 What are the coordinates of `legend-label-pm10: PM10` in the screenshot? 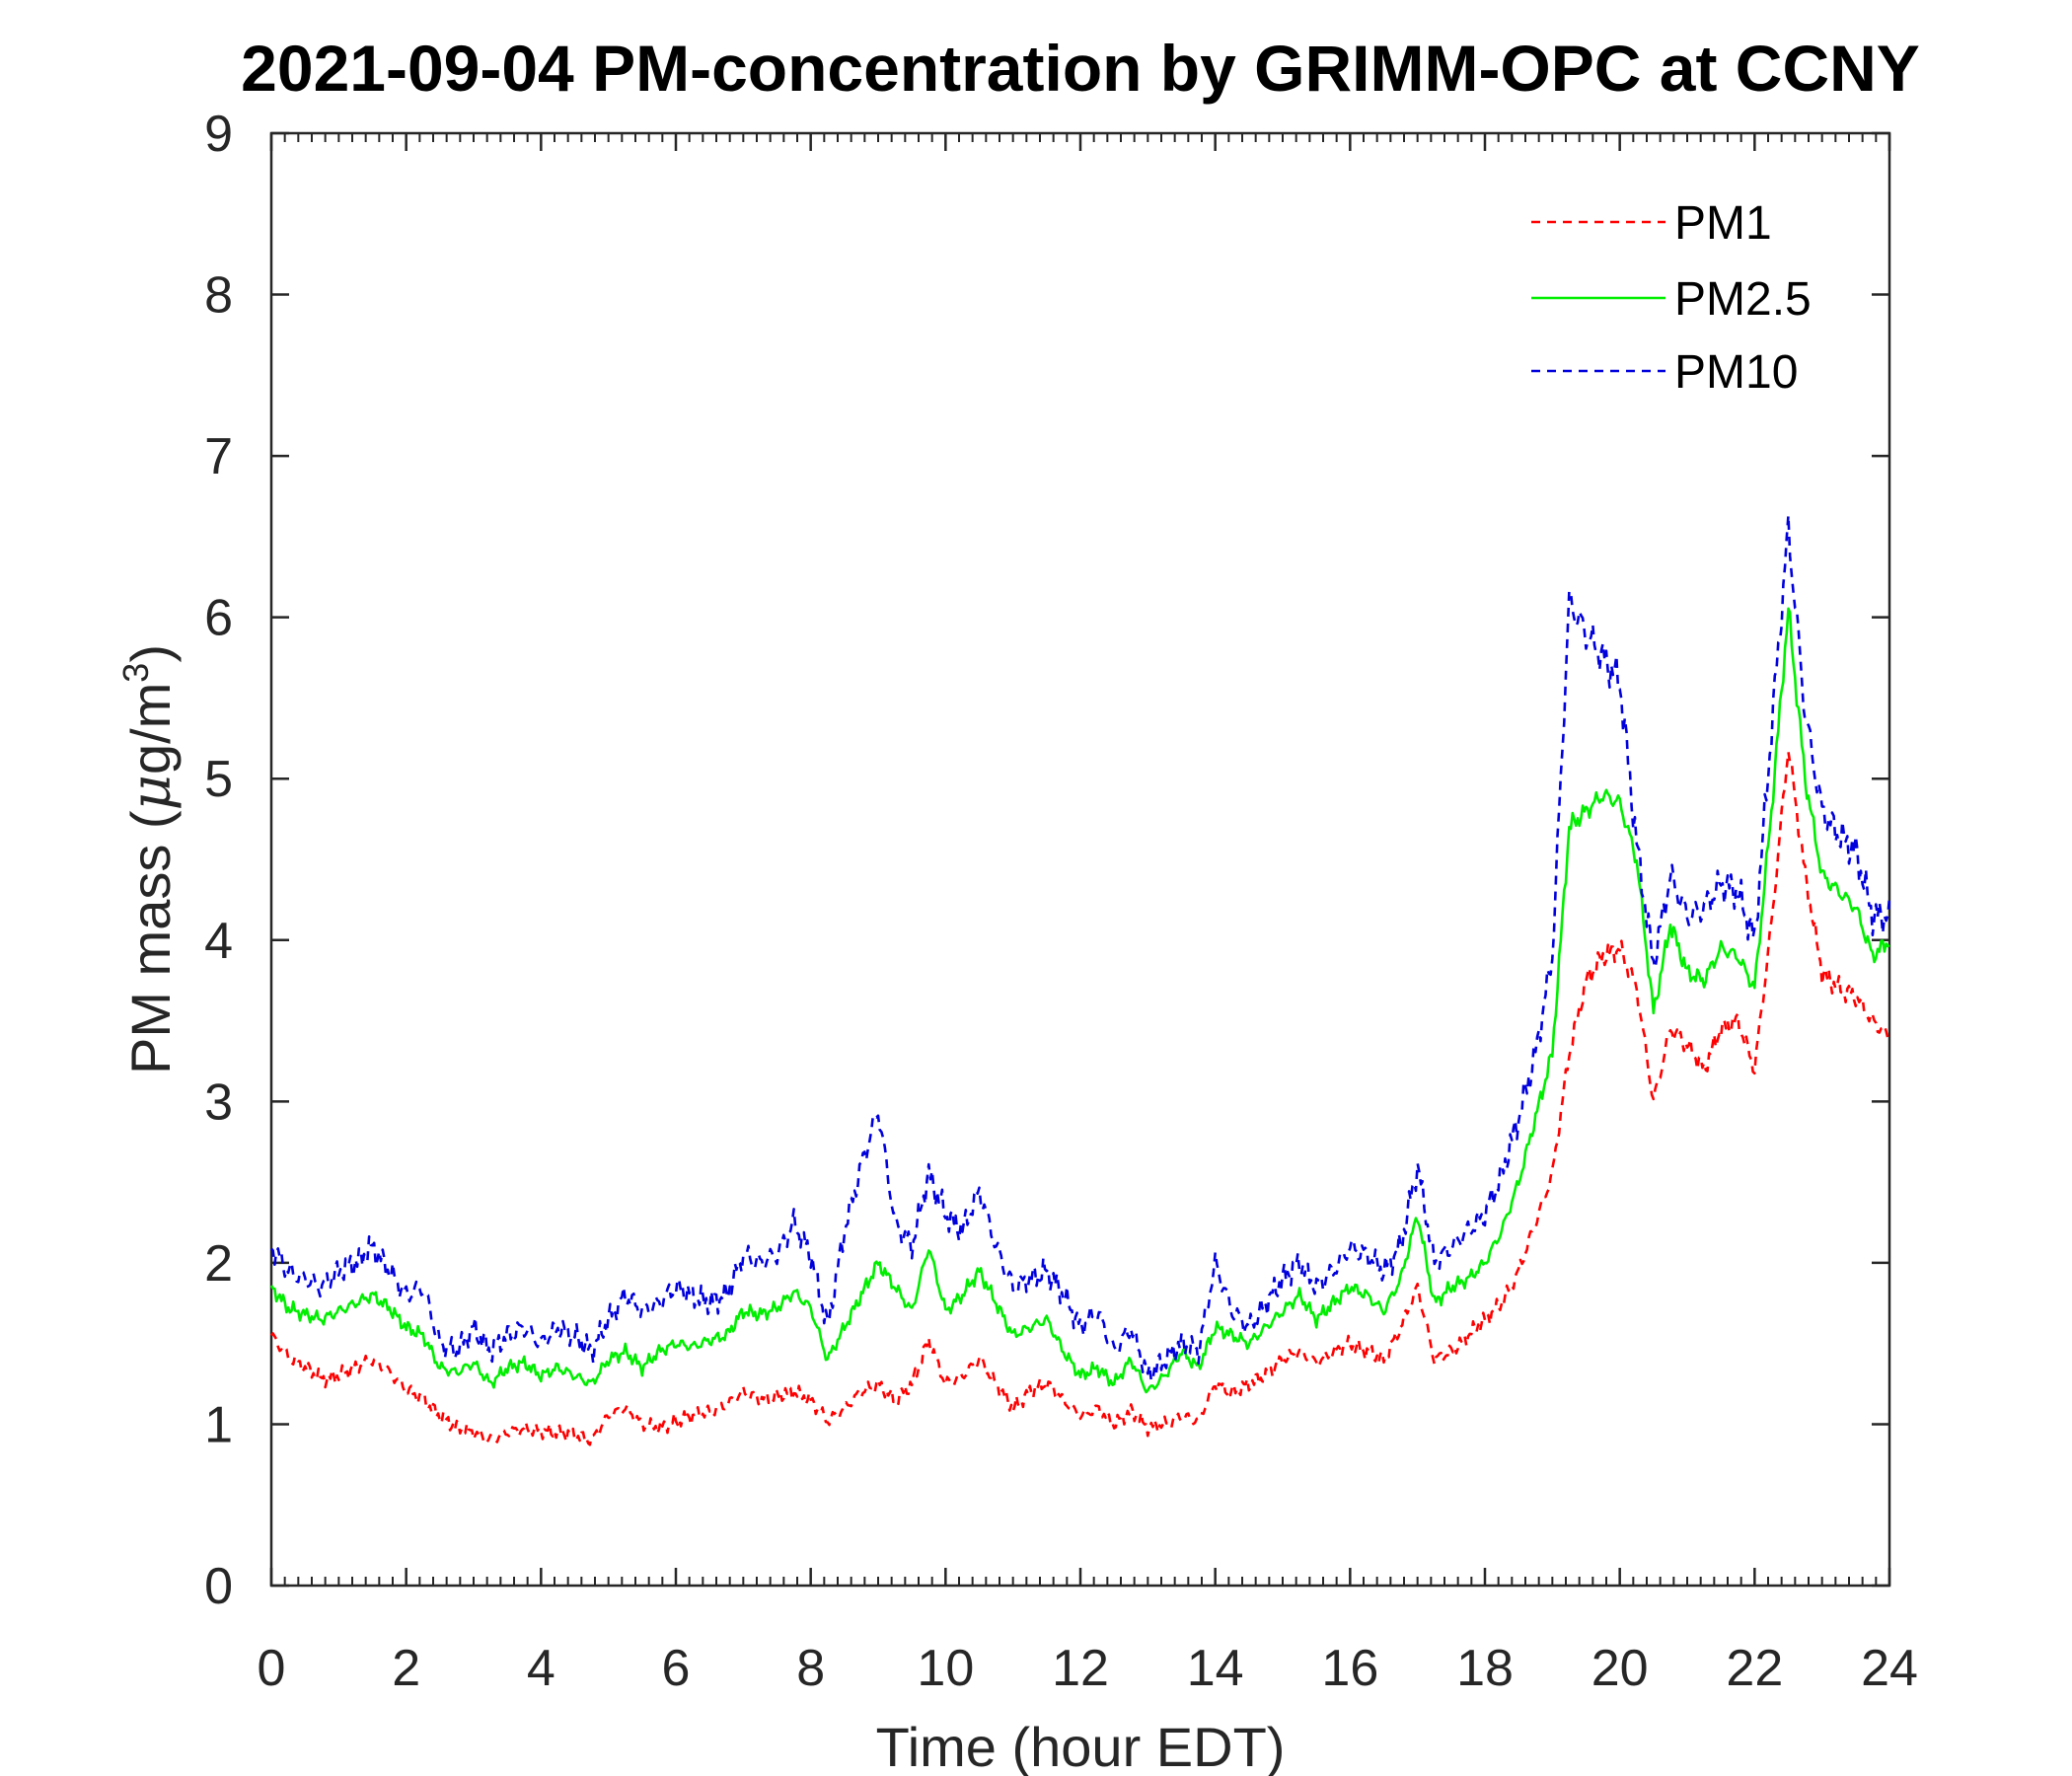 It's located at (1736, 373).